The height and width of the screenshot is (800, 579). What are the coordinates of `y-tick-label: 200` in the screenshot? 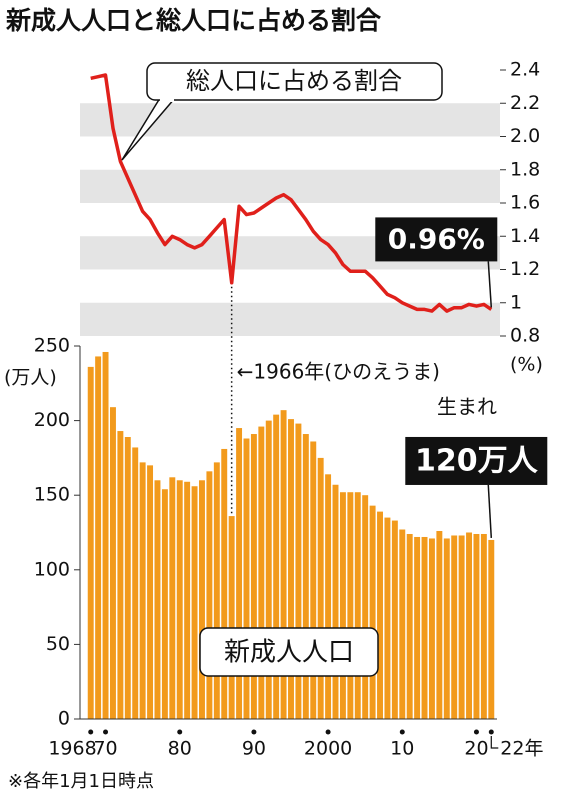 It's located at (52, 420).